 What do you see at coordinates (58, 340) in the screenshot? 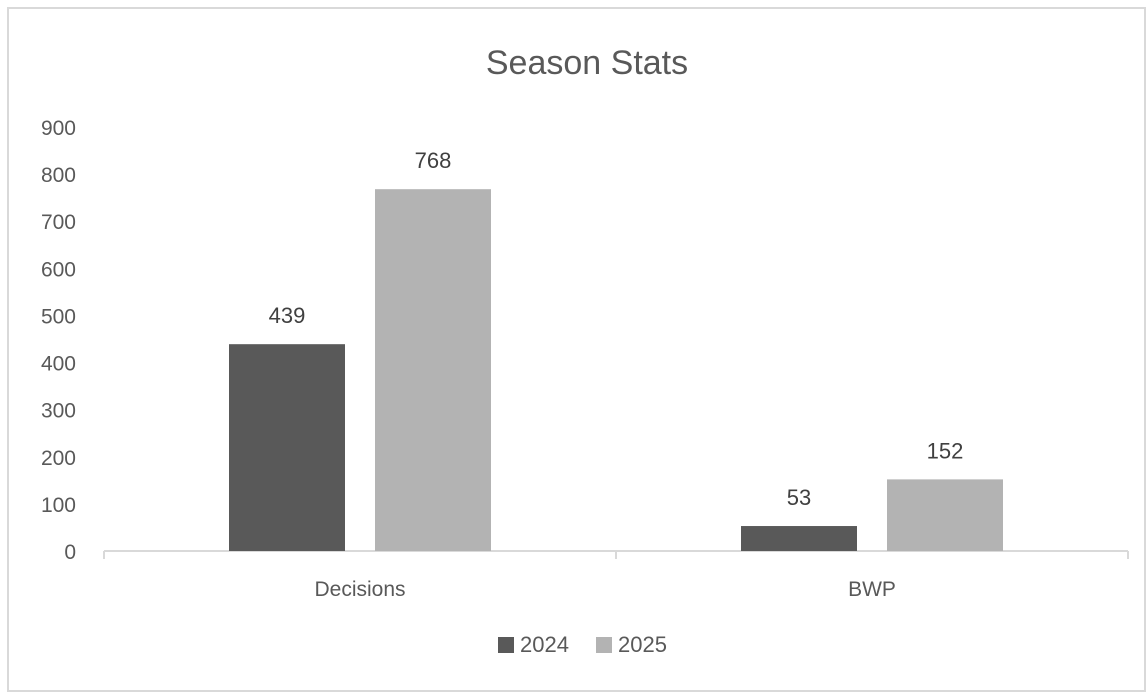
I see `y-axis: 0 100 200 300 400 500 600 700 800 900` at bounding box center [58, 340].